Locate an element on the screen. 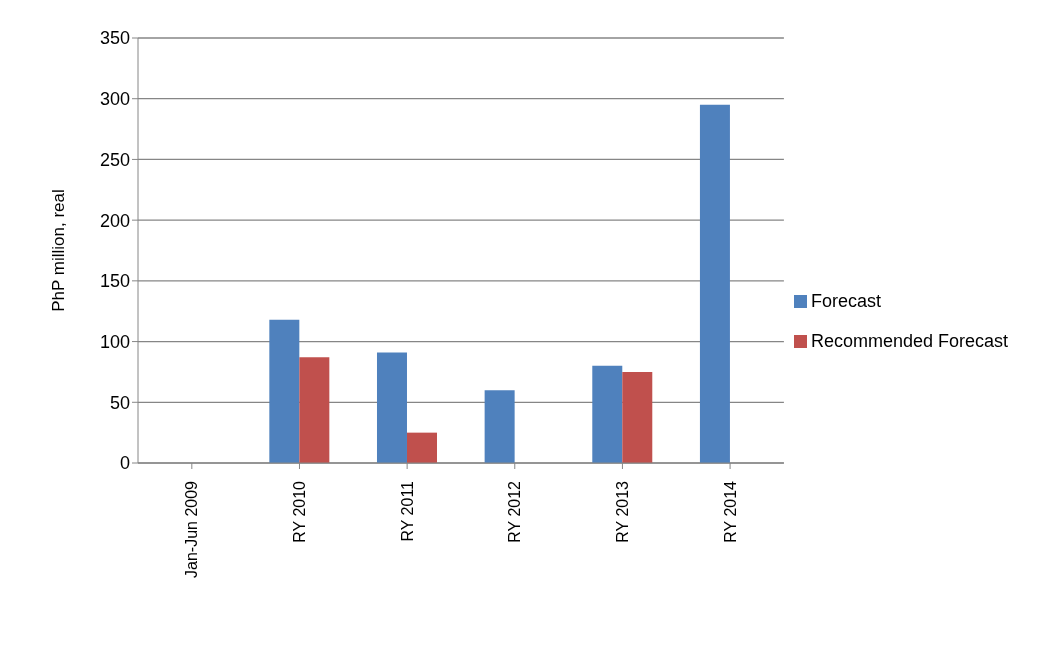  x-tick-label: RY 2010 is located at coordinates (299, 511).